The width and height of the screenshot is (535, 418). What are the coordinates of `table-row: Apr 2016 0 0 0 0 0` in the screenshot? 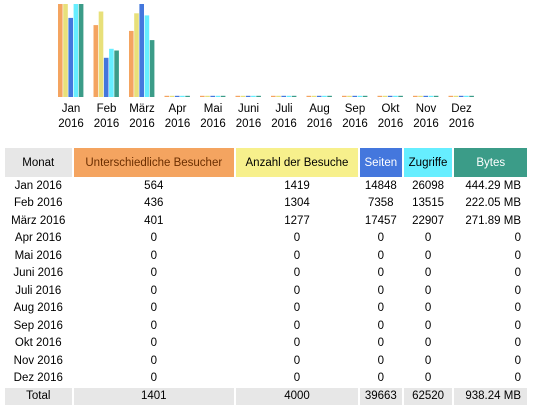 It's located at (266, 239).